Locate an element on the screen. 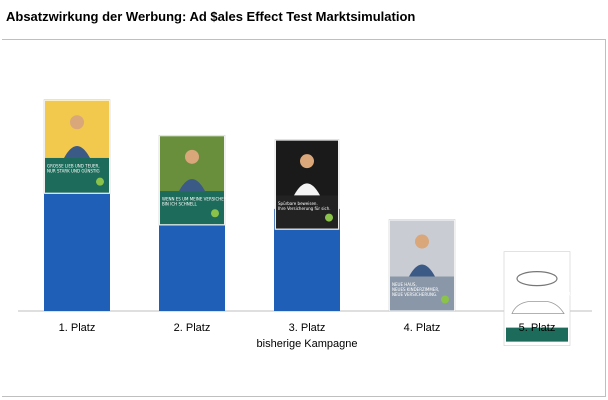  category-sublabel: bisherige Kampagne is located at coordinates (307, 344).